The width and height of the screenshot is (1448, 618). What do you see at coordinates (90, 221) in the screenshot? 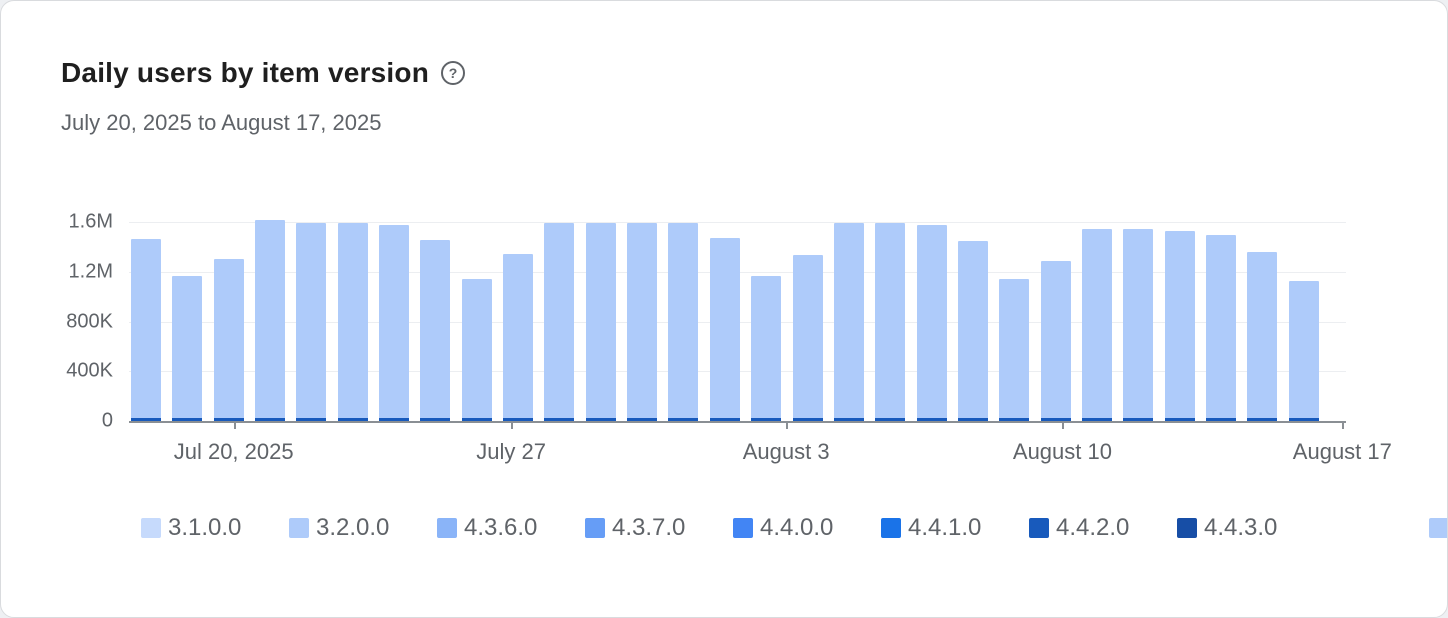
I see `y-axis-label: 1.6M` at bounding box center [90, 221].